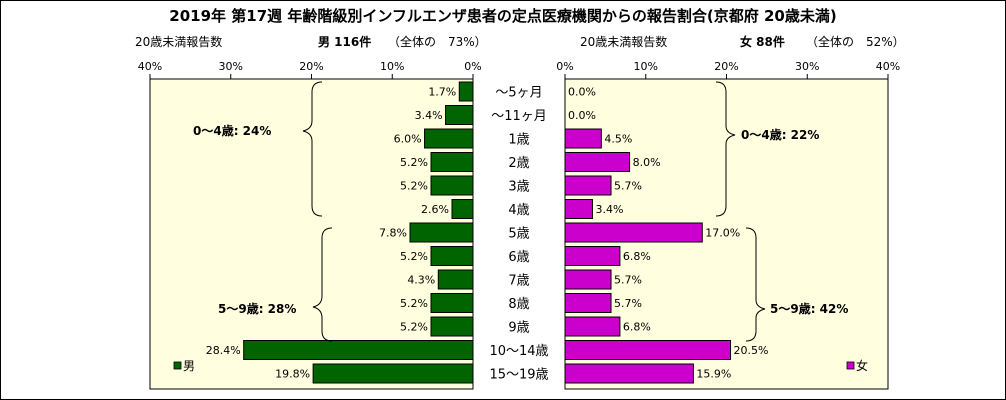  What do you see at coordinates (519, 116) in the screenshot?
I see `category-label: 〜11ヶ月` at bounding box center [519, 116].